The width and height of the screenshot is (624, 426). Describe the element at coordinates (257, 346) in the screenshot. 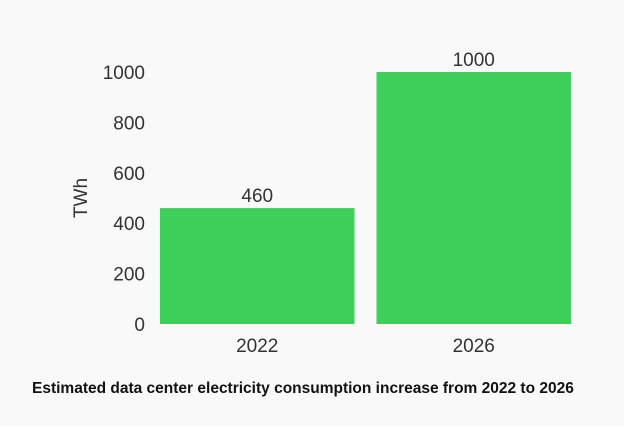

I see `x-tick-label-2022: 2022` at that location.